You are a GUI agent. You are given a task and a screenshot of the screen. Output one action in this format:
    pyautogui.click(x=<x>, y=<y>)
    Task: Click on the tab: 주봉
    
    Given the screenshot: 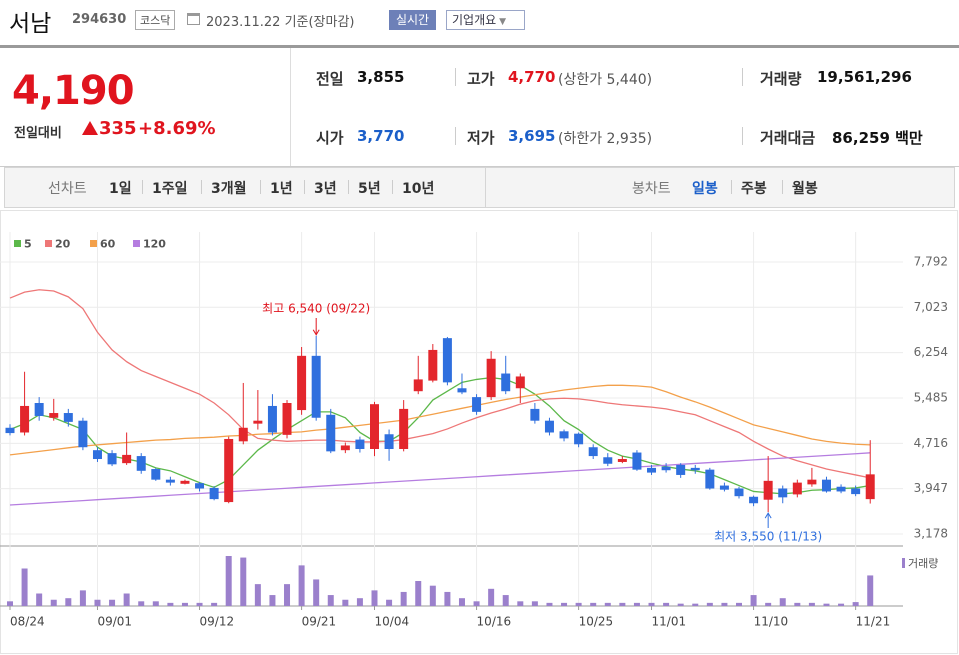 What is the action you would take?
    pyautogui.click(x=754, y=189)
    